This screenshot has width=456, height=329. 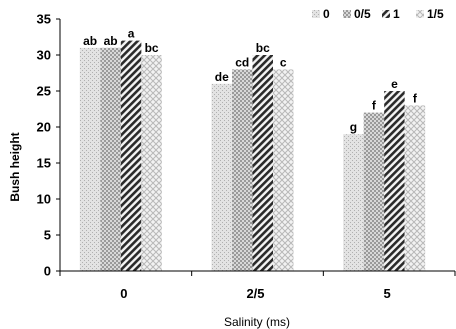 What do you see at coordinates (387, 293) in the screenshot?
I see `x-tick-label: 5` at bounding box center [387, 293].